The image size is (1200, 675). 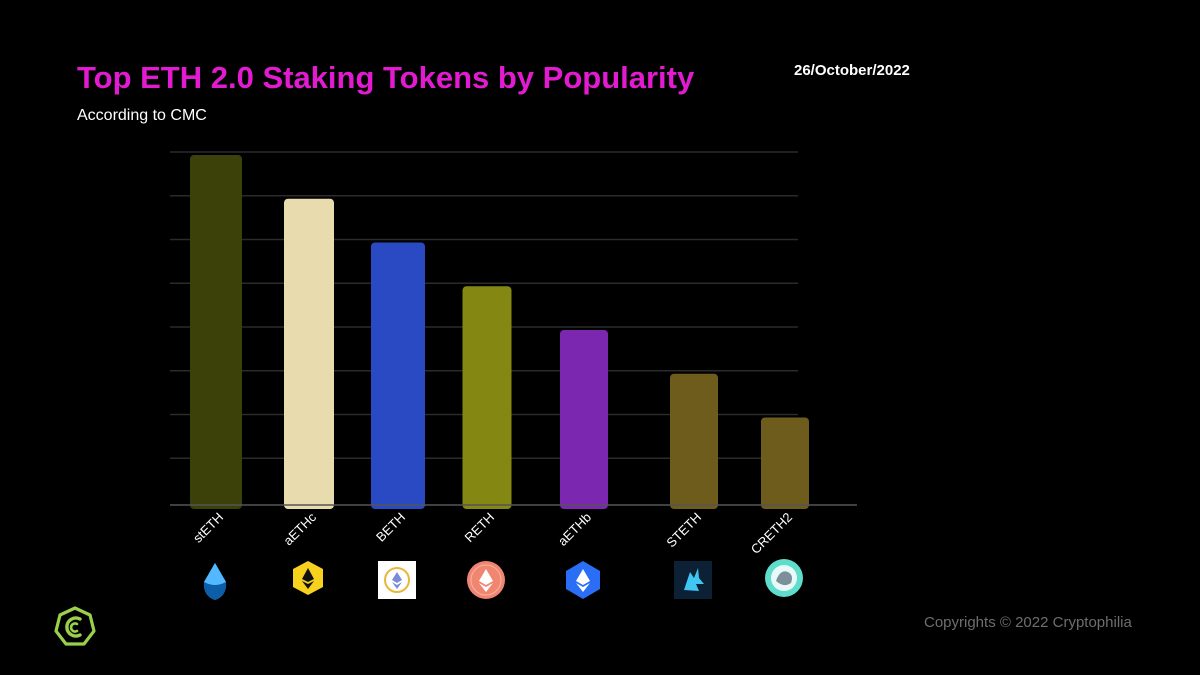 What do you see at coordinates (583, 580) in the screenshot?
I see `ankr-aethb-icon` at bounding box center [583, 580].